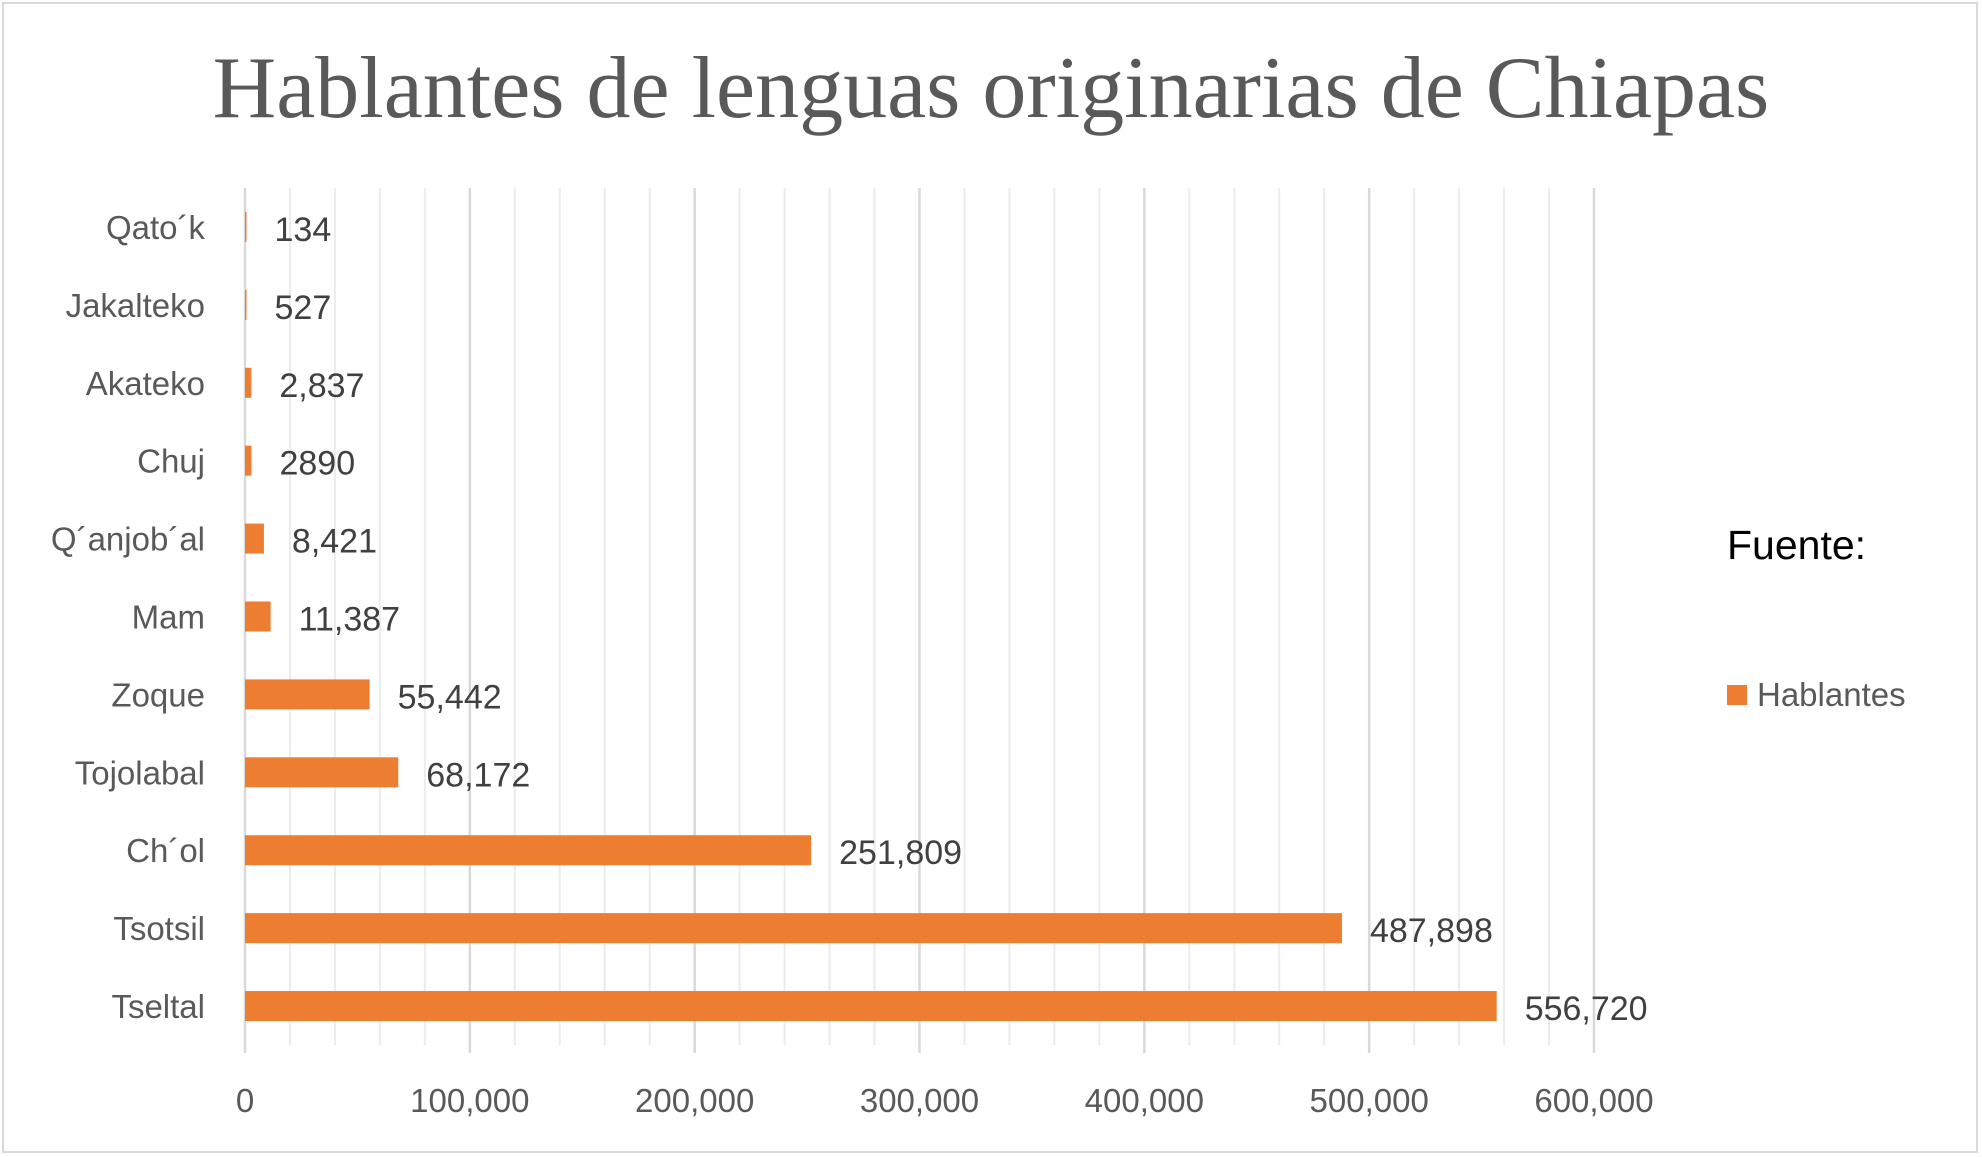 Image resolution: width=1982 pixels, height=1157 pixels. Describe the element at coordinates (334, 542) in the screenshot. I see `data-label: 8,421` at that location.